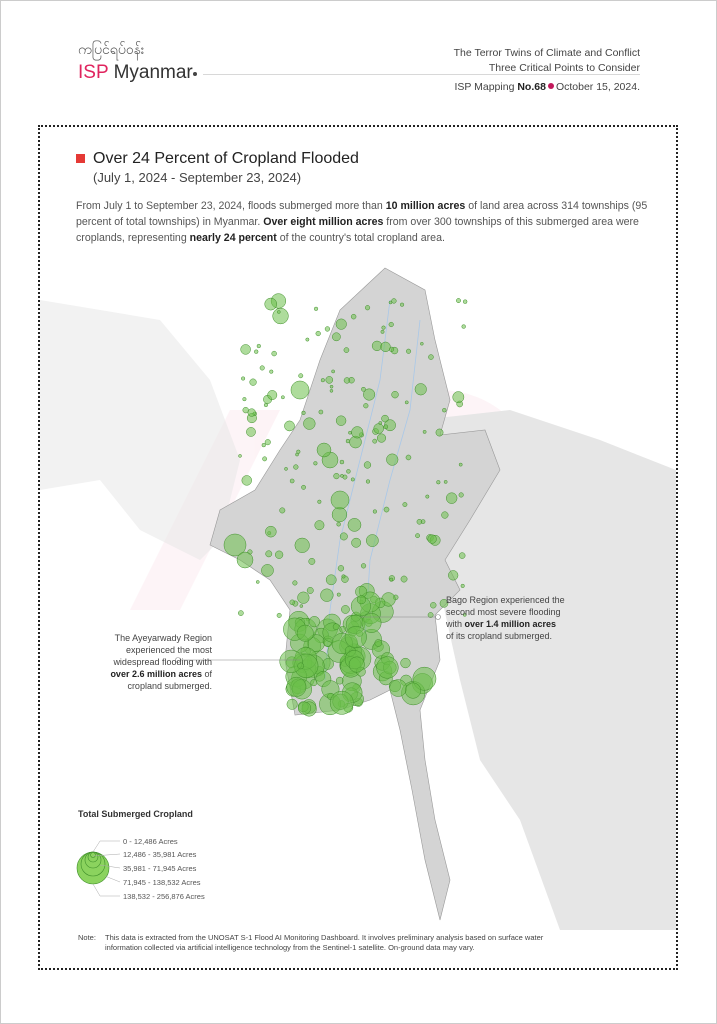 The width and height of the screenshot is (717, 1024). Describe the element at coordinates (484, 87) in the screenshot. I see `series-prefix: ISP Mapping` at that location.